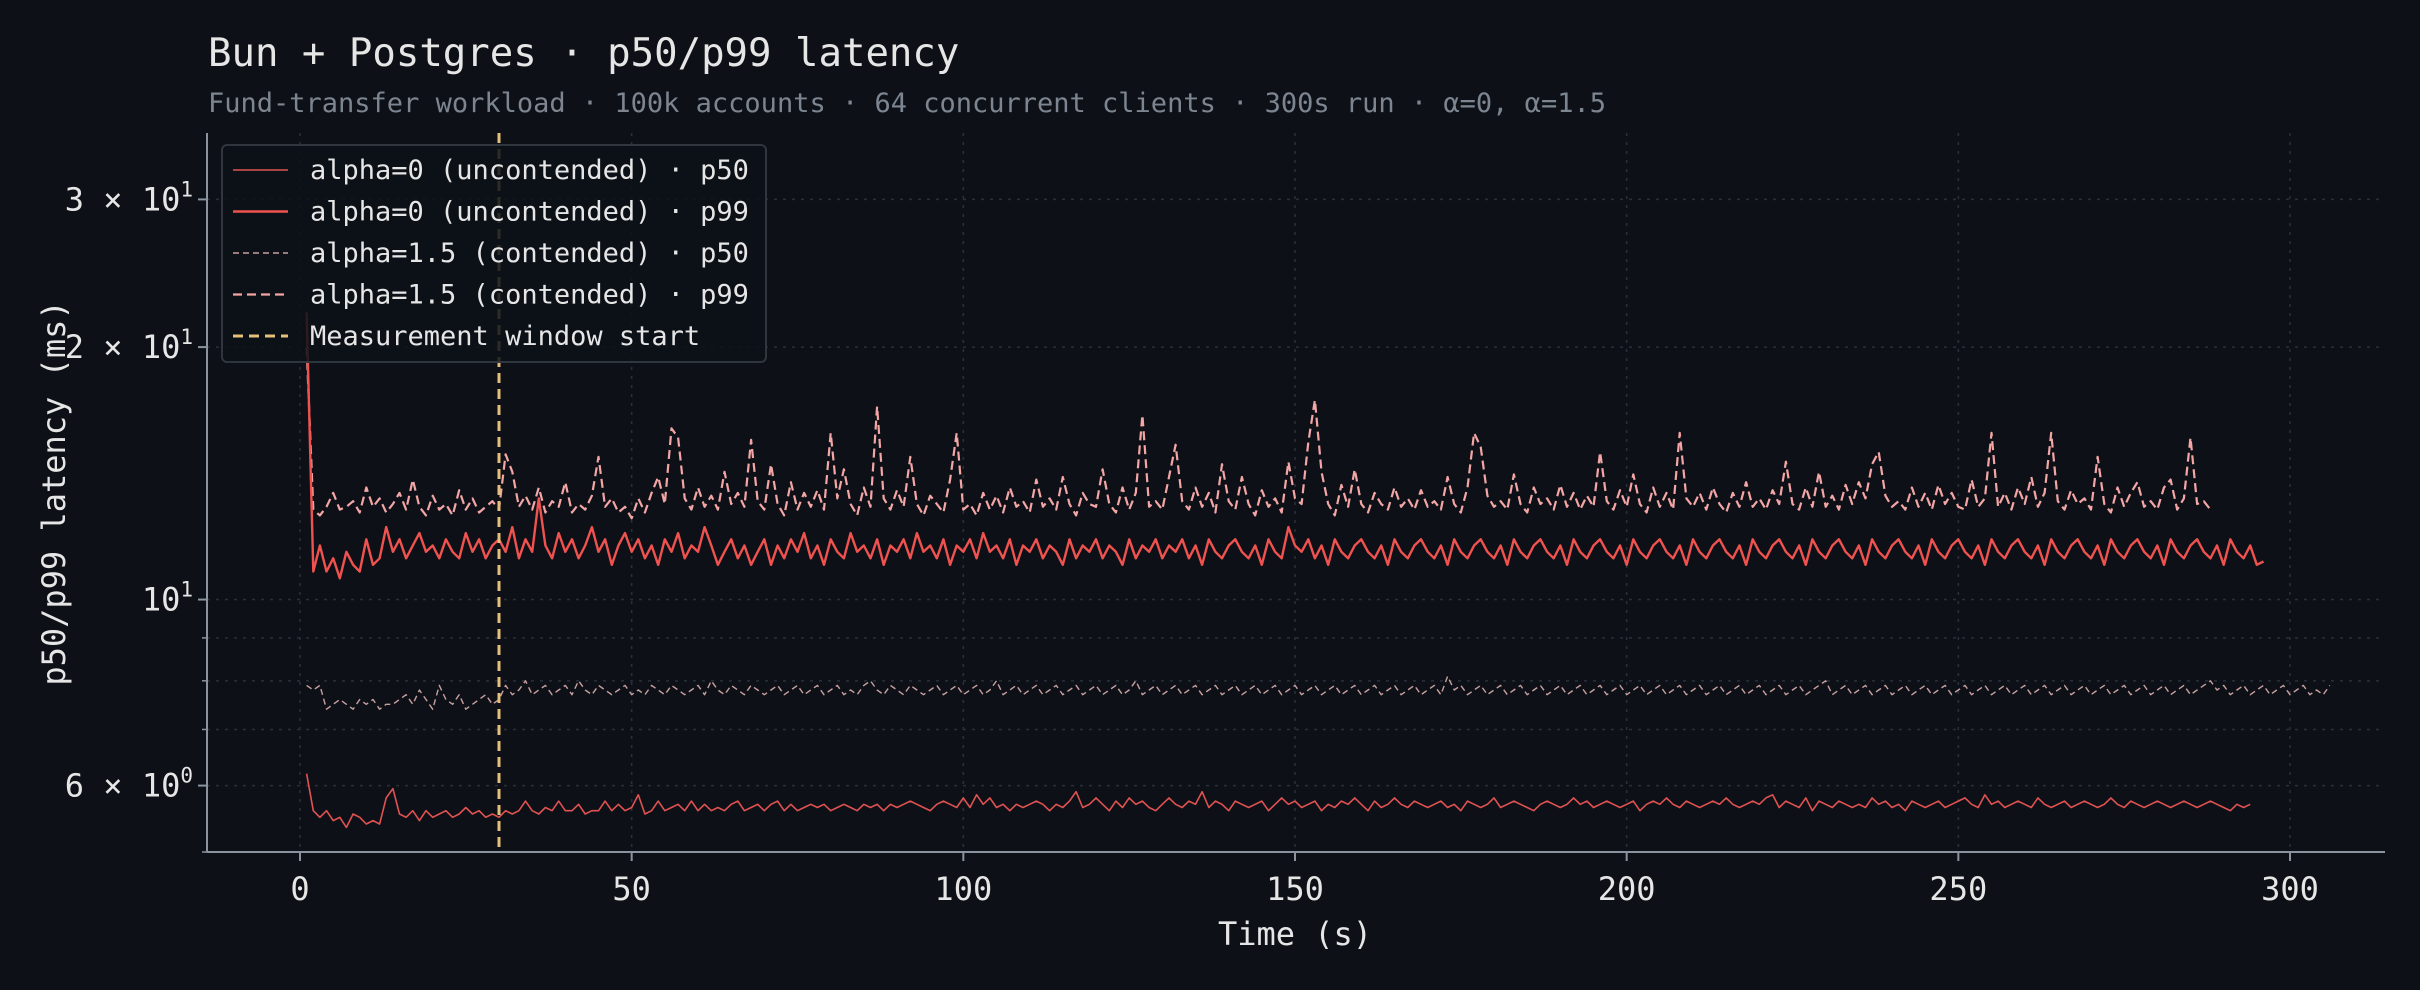 The width and height of the screenshot is (2420, 990). I want to click on legend-label: alpha=0 (uncontended) · p50, so click(529, 170).